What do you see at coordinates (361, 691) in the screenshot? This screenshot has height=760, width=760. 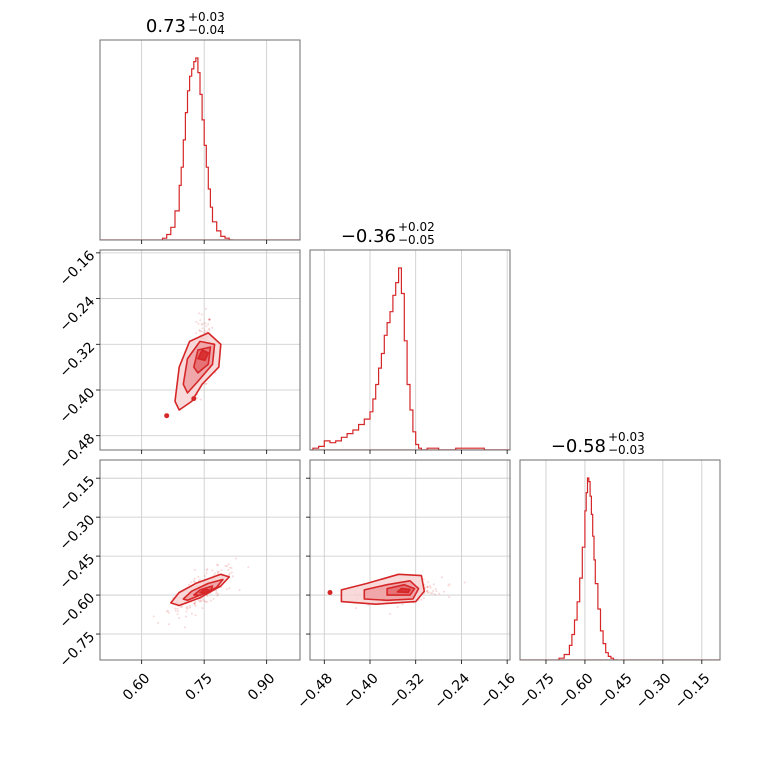 I see `x-tick-label: −0.40` at bounding box center [361, 691].